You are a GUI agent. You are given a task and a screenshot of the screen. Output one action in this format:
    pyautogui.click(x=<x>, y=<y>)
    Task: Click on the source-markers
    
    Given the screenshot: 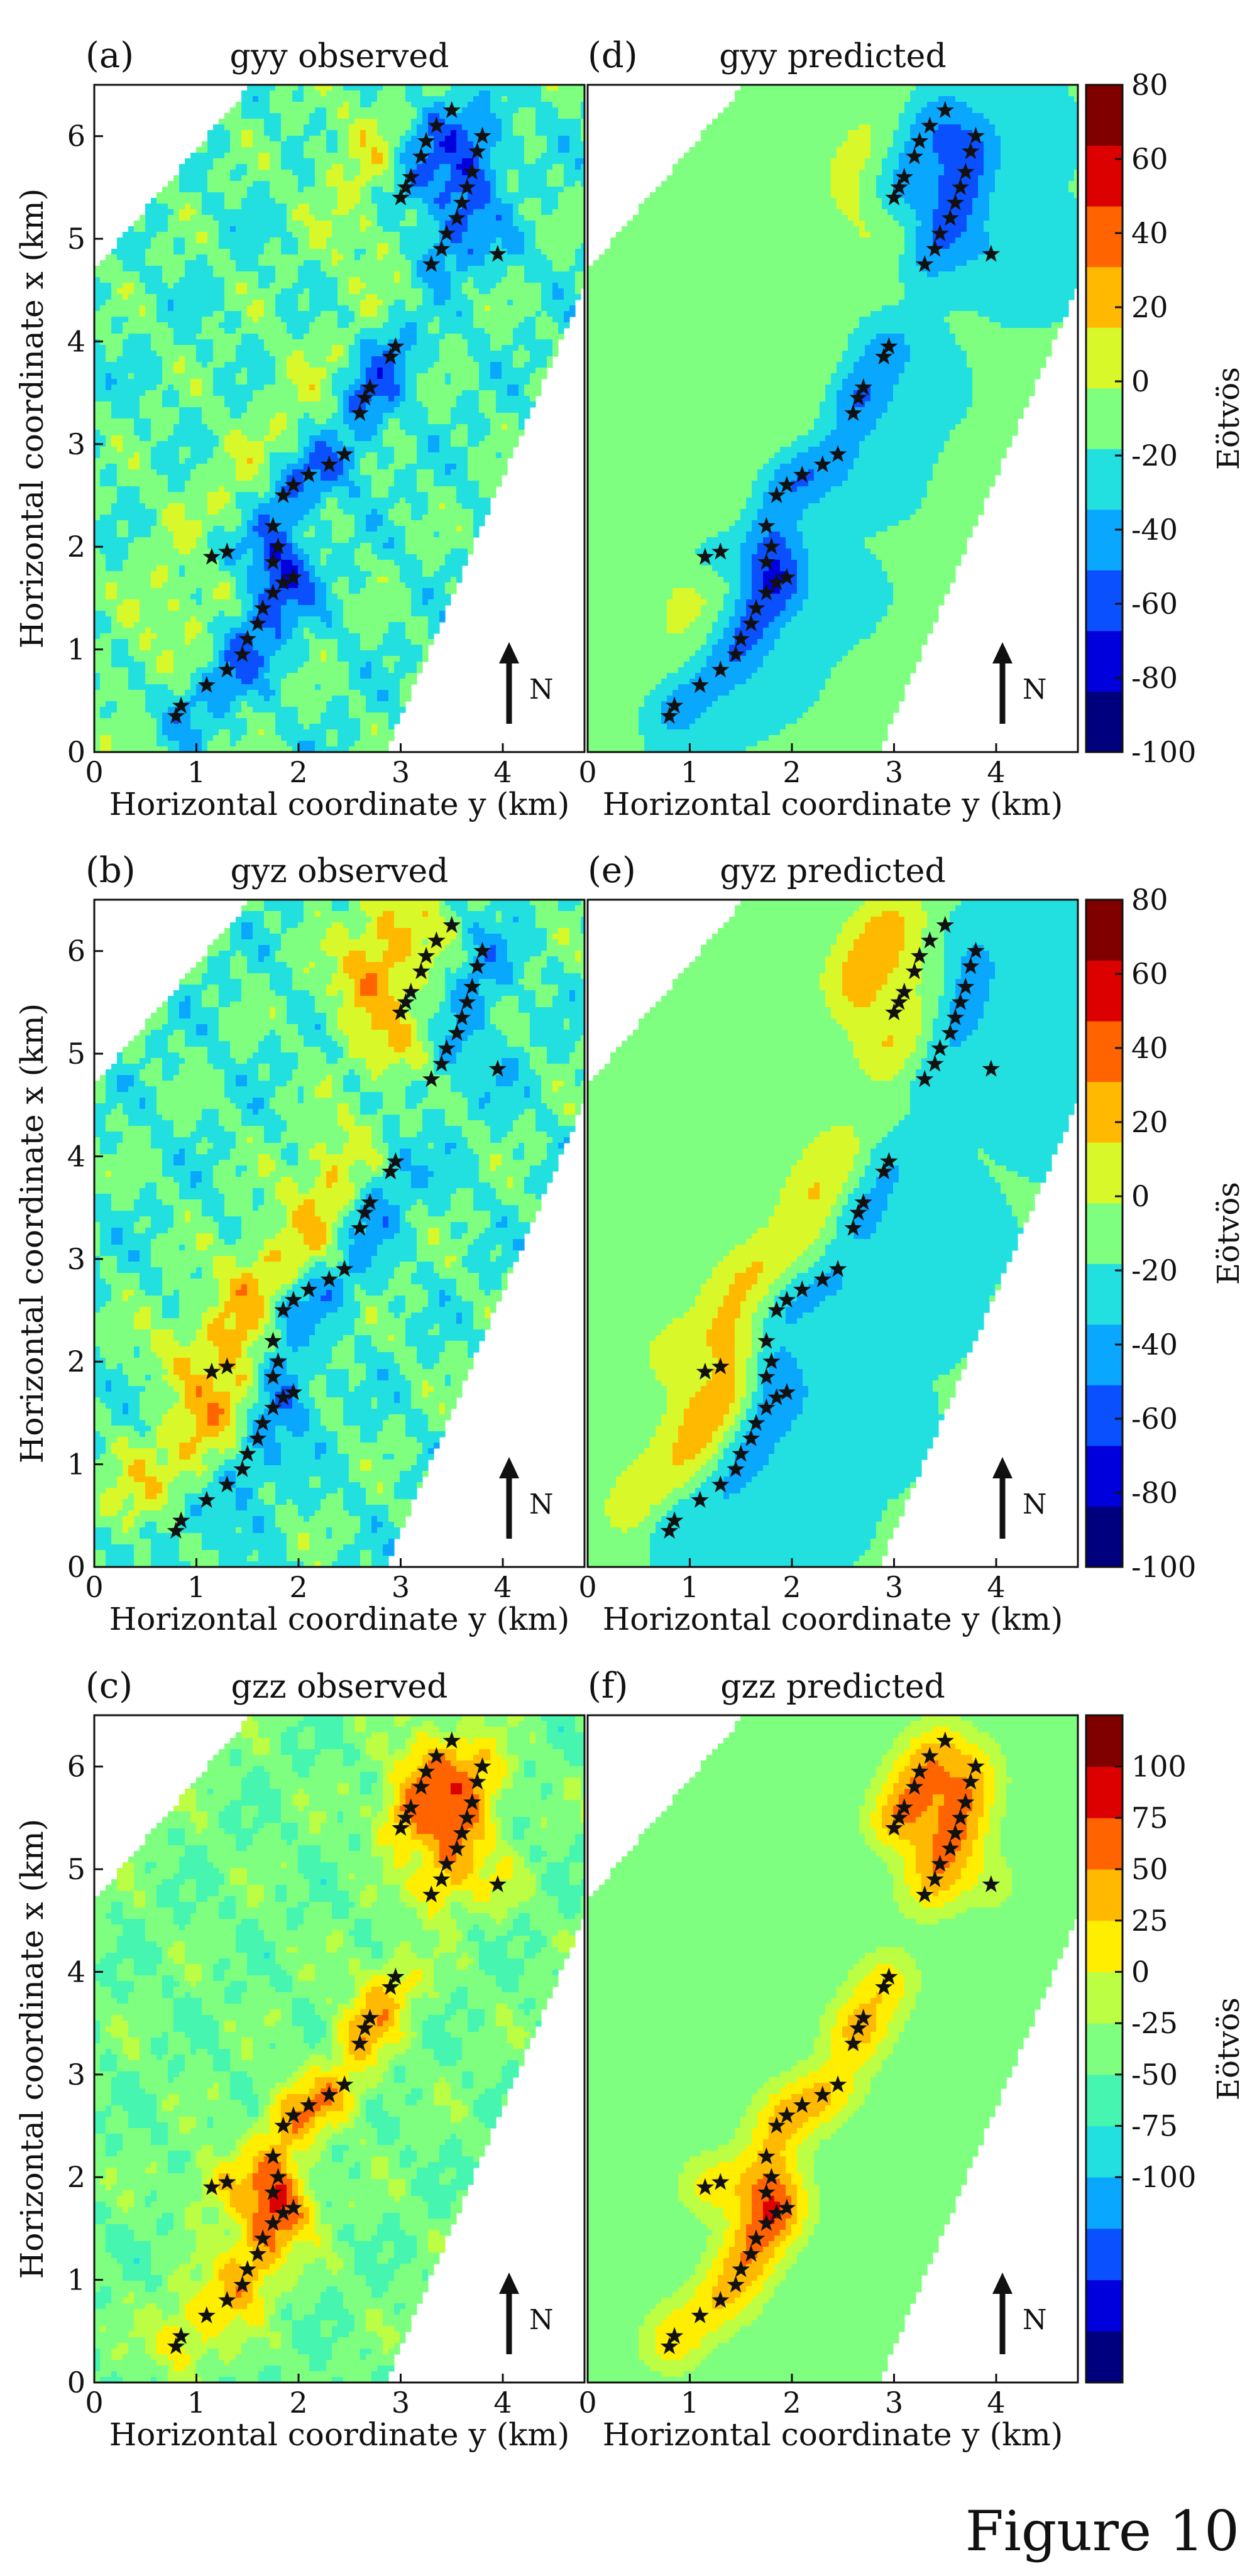 What is the action you would take?
    pyautogui.click(x=830, y=2043)
    